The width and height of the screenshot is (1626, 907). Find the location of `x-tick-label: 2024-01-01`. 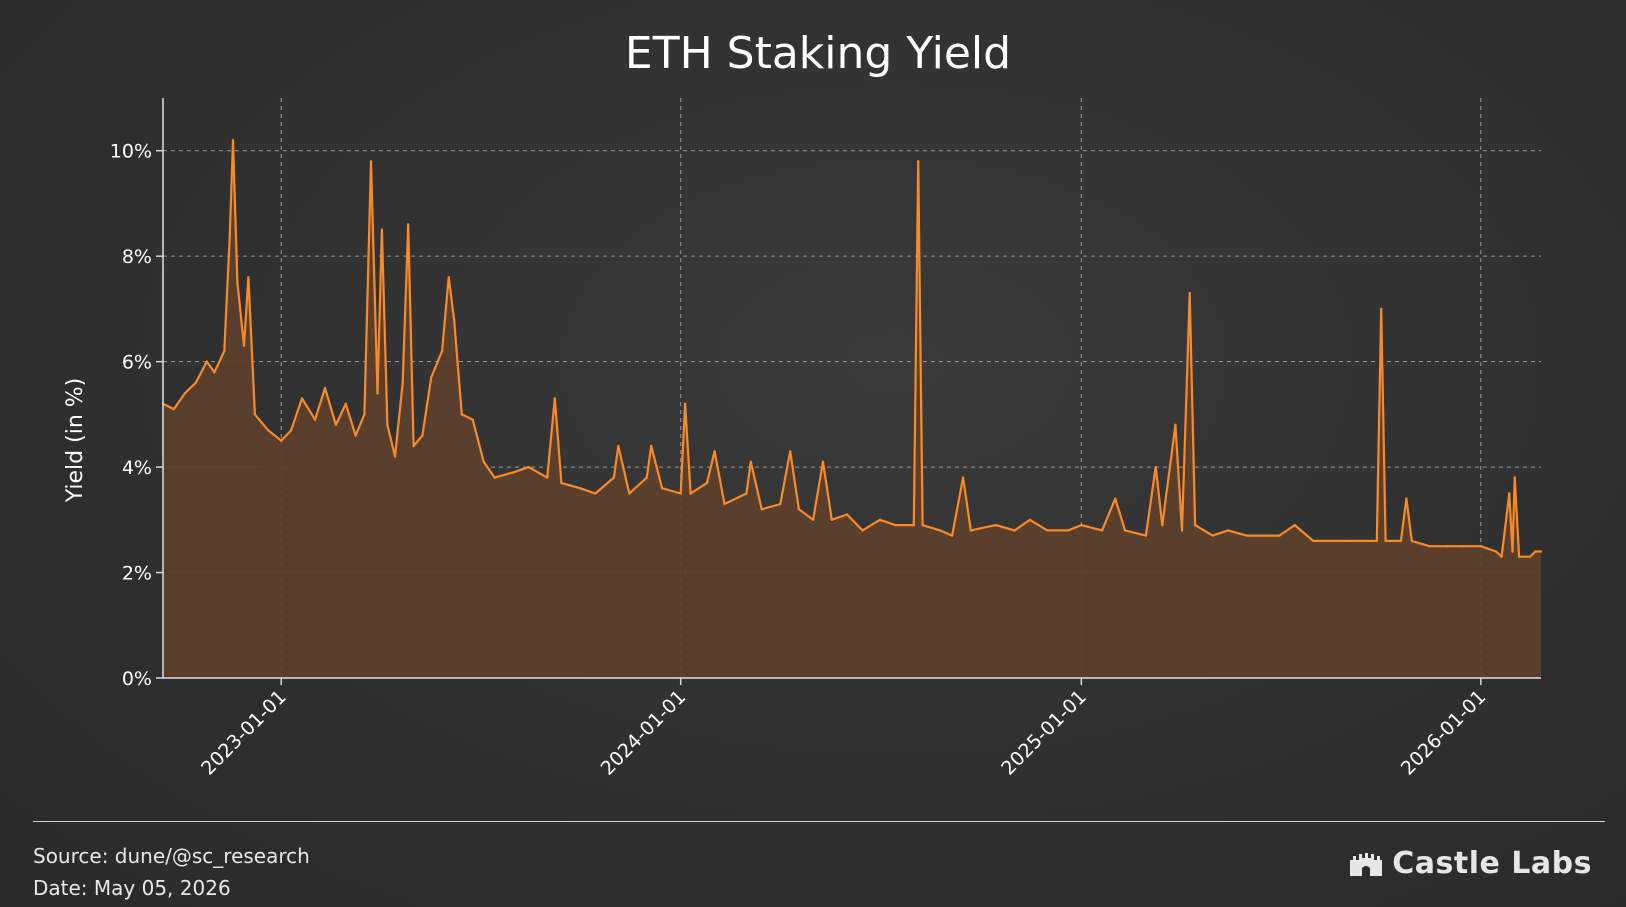

x-tick-label: 2024-01-01 is located at coordinates (644, 733).